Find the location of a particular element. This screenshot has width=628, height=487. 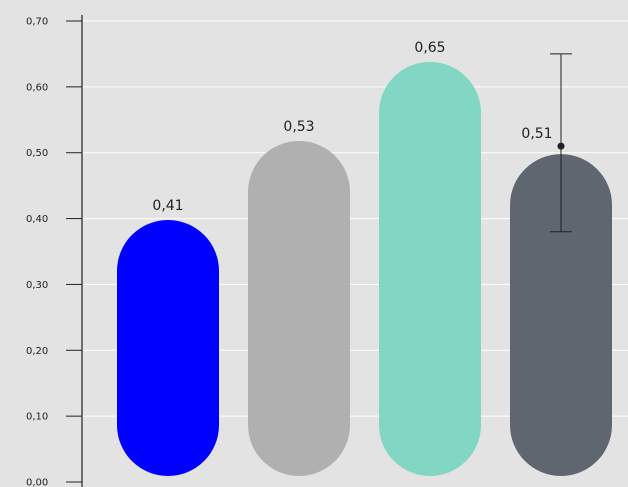

y-tick-label: 0,00 is located at coordinates (37, 482).